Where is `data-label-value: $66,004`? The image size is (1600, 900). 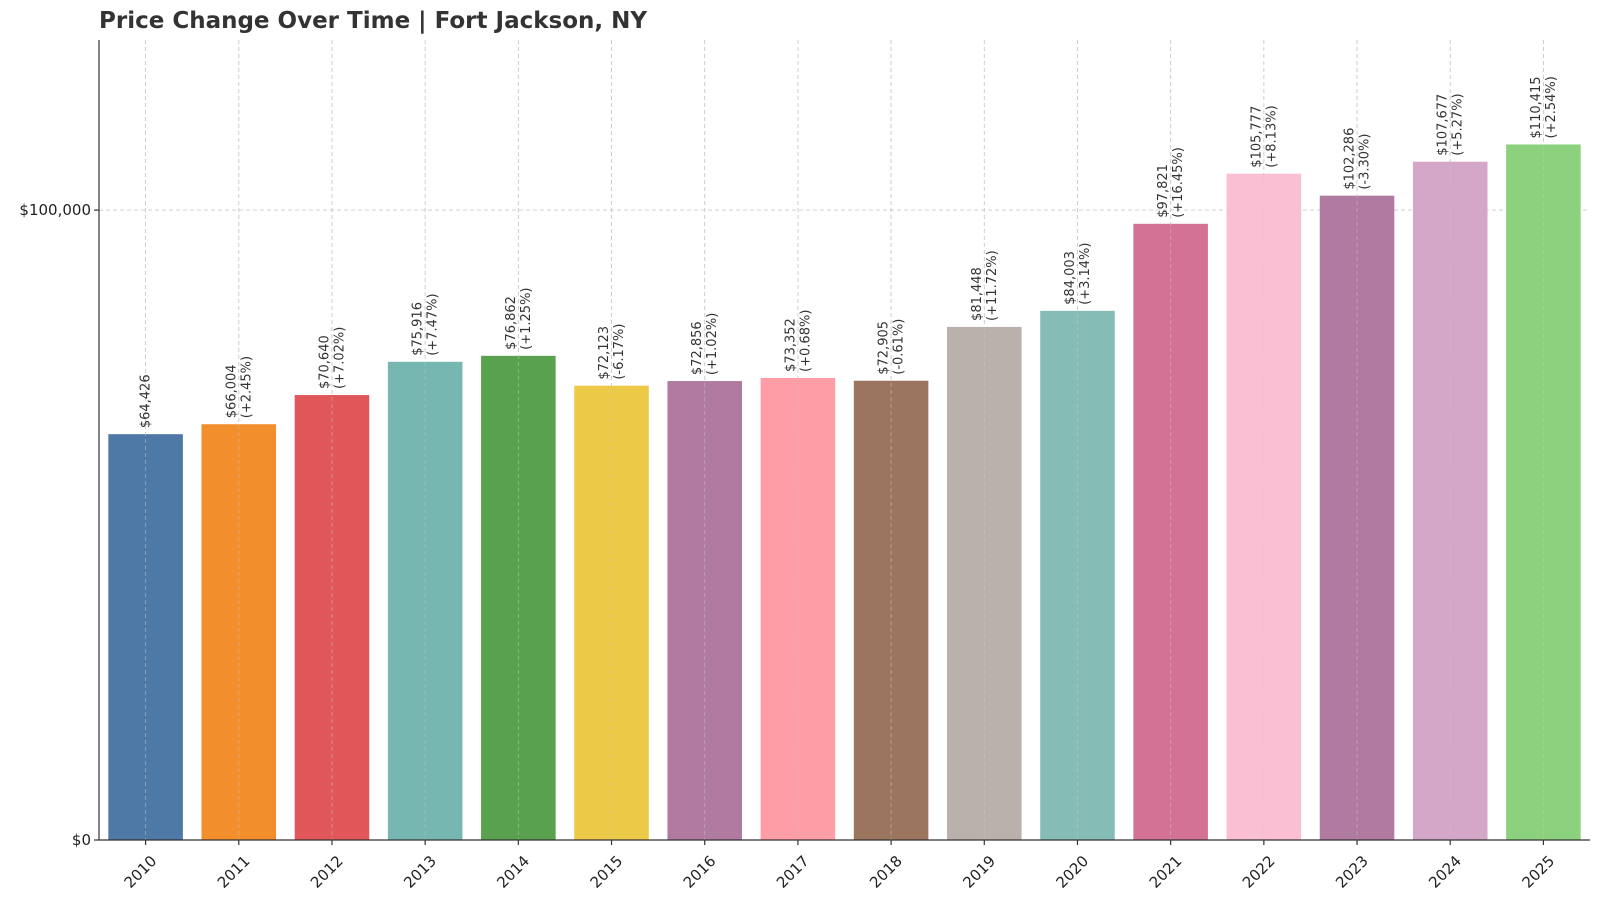
data-label-value: $66,004 is located at coordinates (231, 391).